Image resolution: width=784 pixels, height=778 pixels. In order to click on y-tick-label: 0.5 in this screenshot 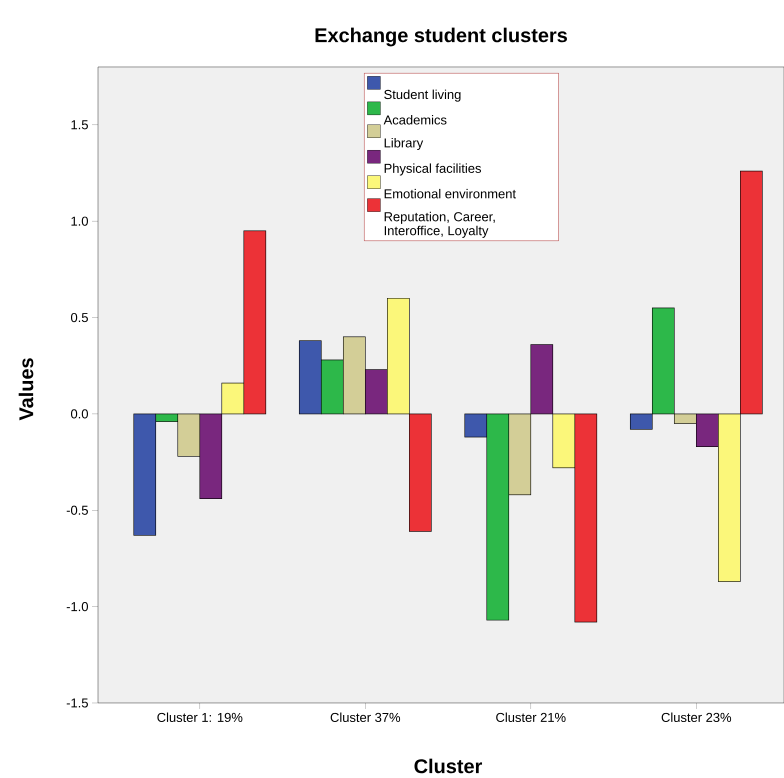, I will do `click(79, 317)`.